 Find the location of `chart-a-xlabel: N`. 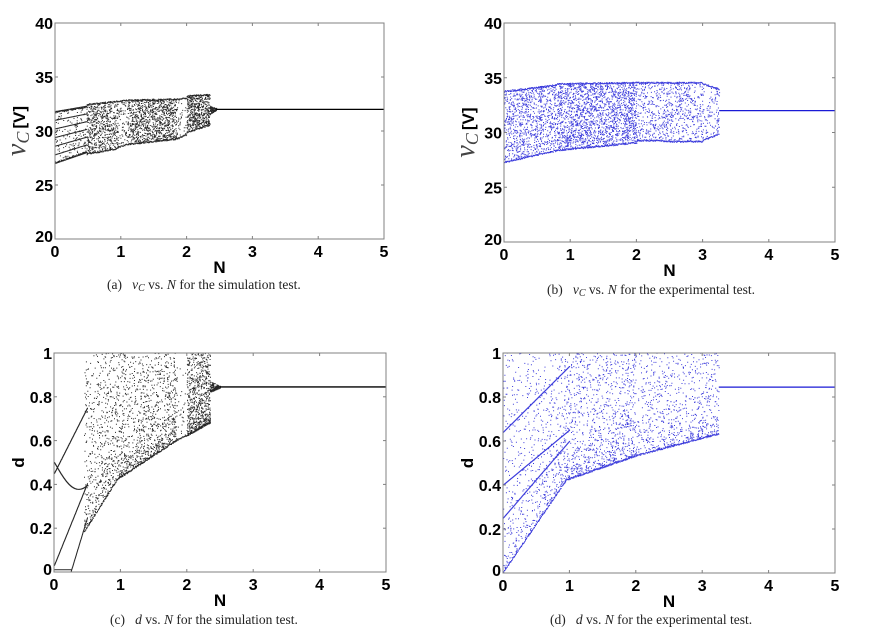

chart-a-xlabel: N is located at coordinates (219, 267).